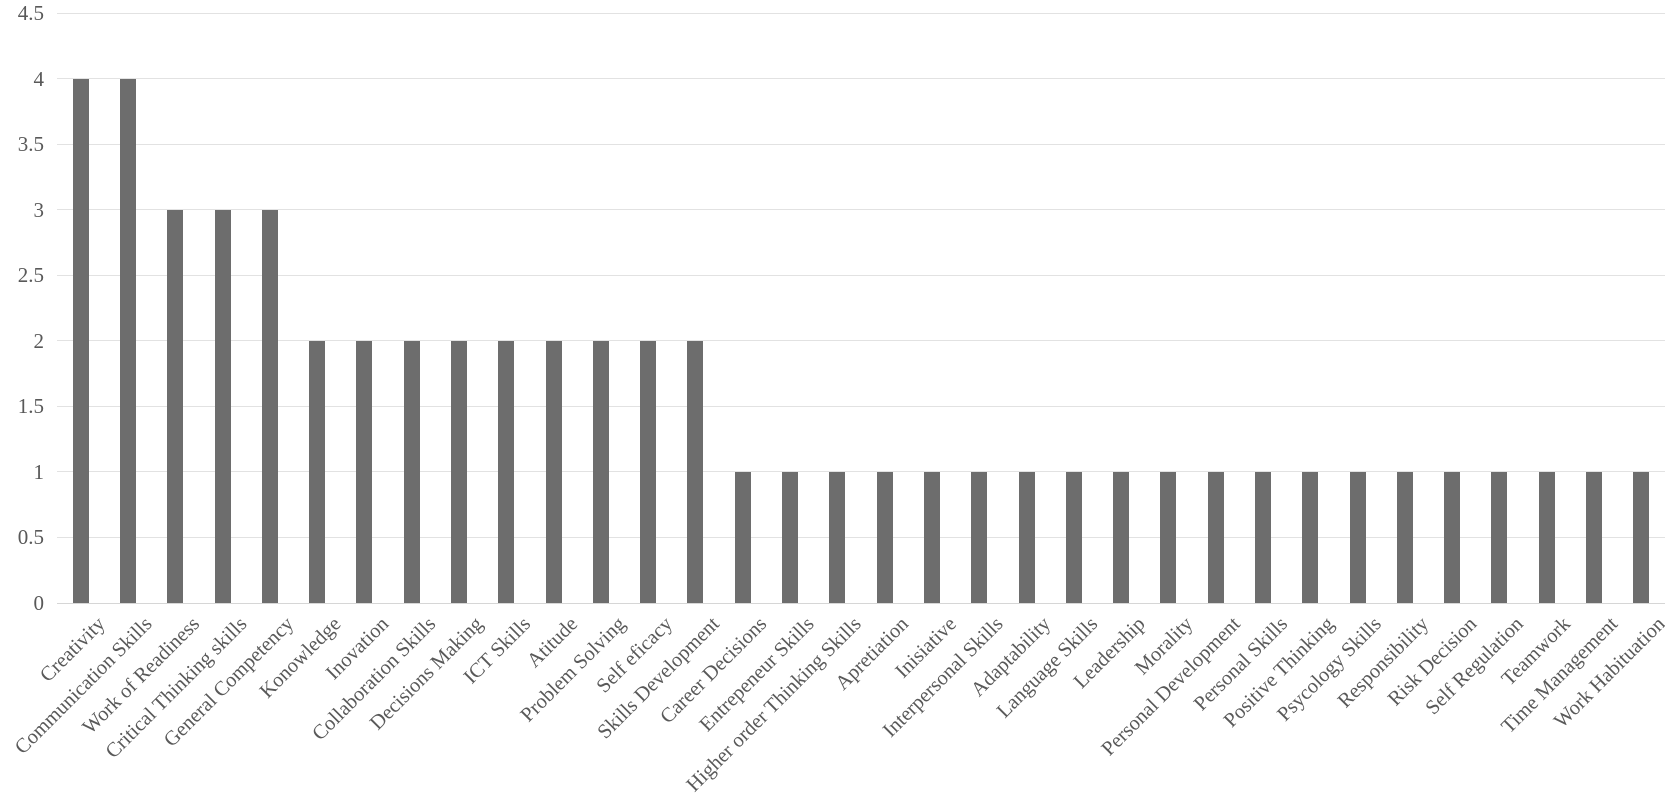 The width and height of the screenshot is (1665, 812). I want to click on y-tick-label: 3, so click(39, 209).